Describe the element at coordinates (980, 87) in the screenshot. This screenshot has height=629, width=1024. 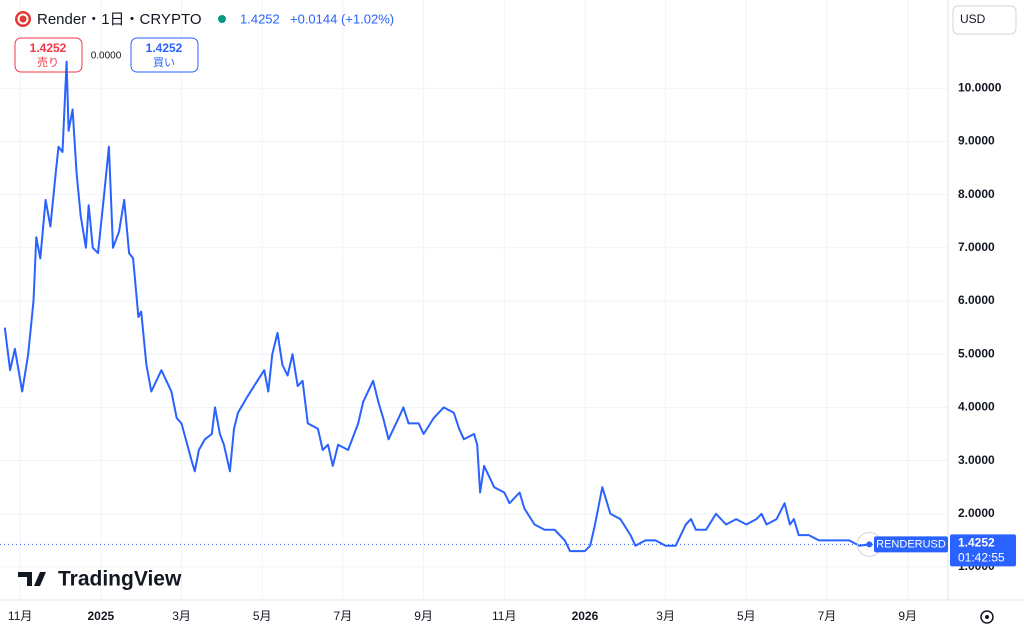
I see `y-tick-label: 10.0000` at that location.